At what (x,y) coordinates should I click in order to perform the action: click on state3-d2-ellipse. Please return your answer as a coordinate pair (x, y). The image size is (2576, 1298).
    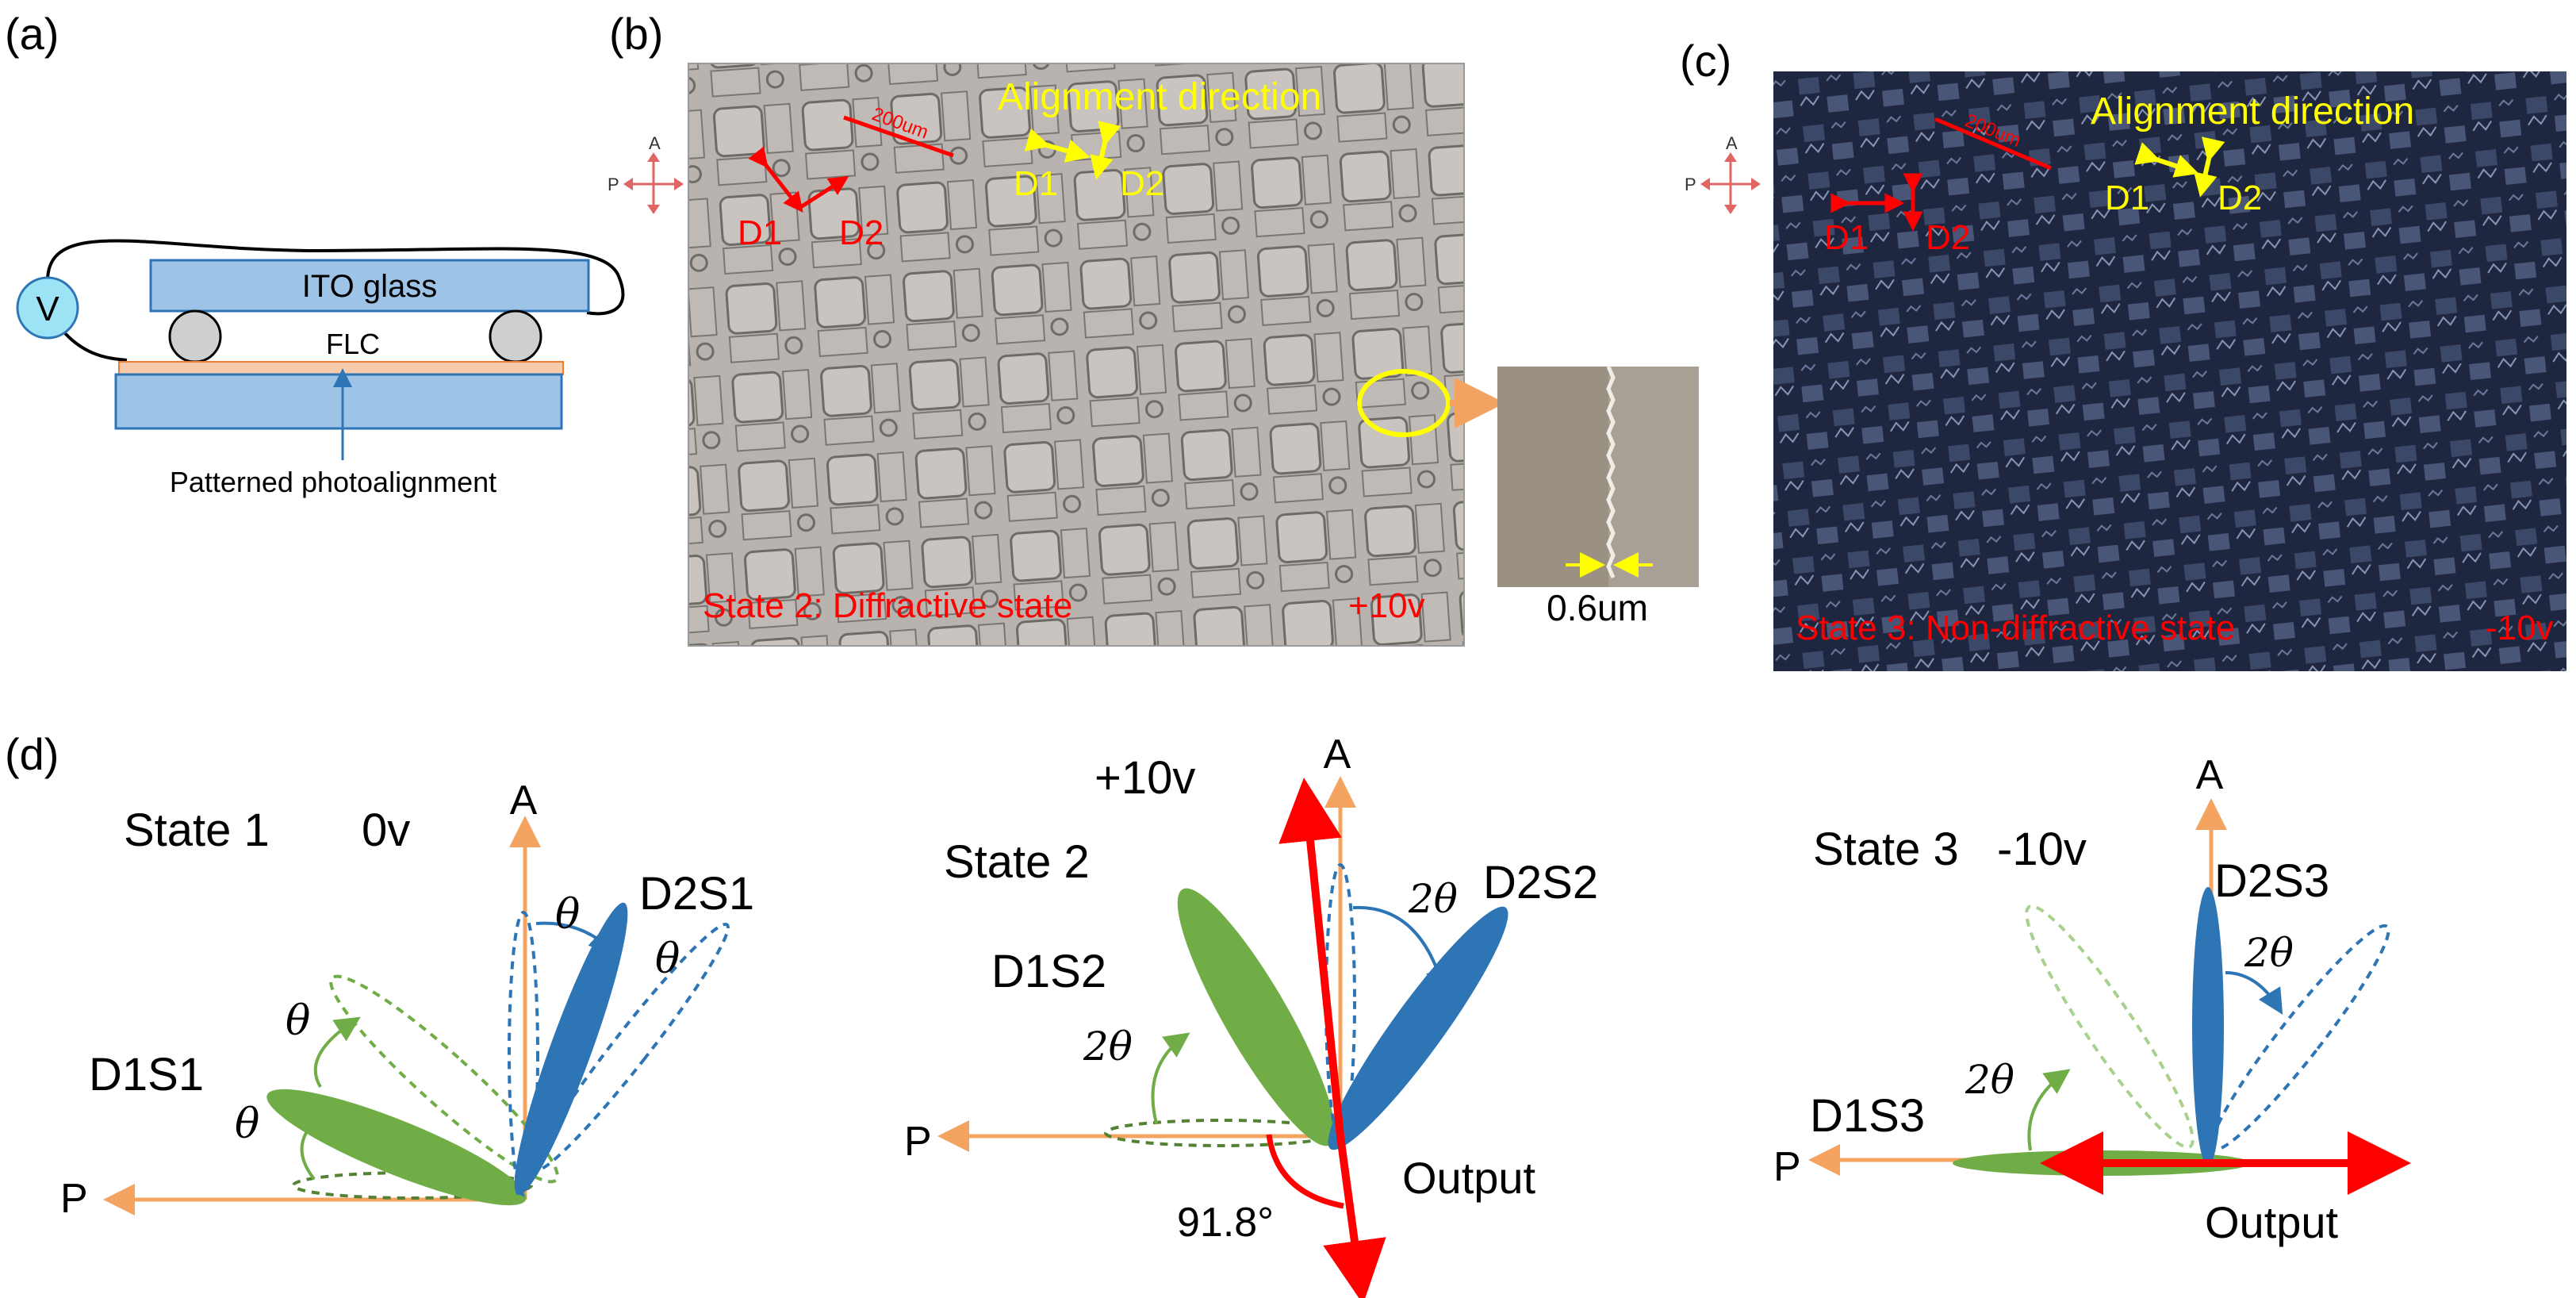
    Looking at the image, I should click on (2208, 1026).